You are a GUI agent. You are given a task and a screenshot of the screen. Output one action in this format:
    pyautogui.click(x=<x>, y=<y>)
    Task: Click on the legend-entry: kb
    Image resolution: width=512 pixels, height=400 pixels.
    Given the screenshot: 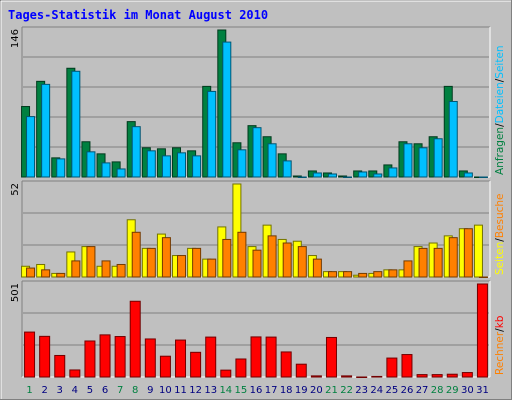 What is the action you would take?
    pyautogui.click(x=500, y=321)
    